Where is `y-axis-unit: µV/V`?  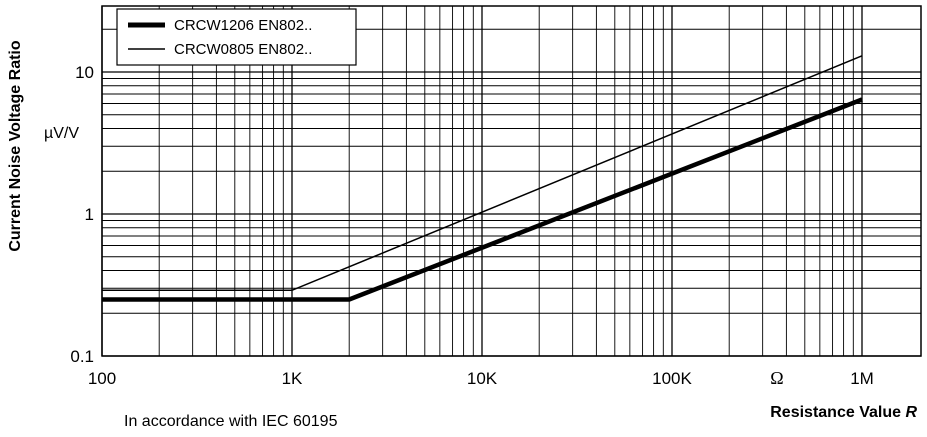
y-axis-unit: µV/V is located at coordinates (61, 133).